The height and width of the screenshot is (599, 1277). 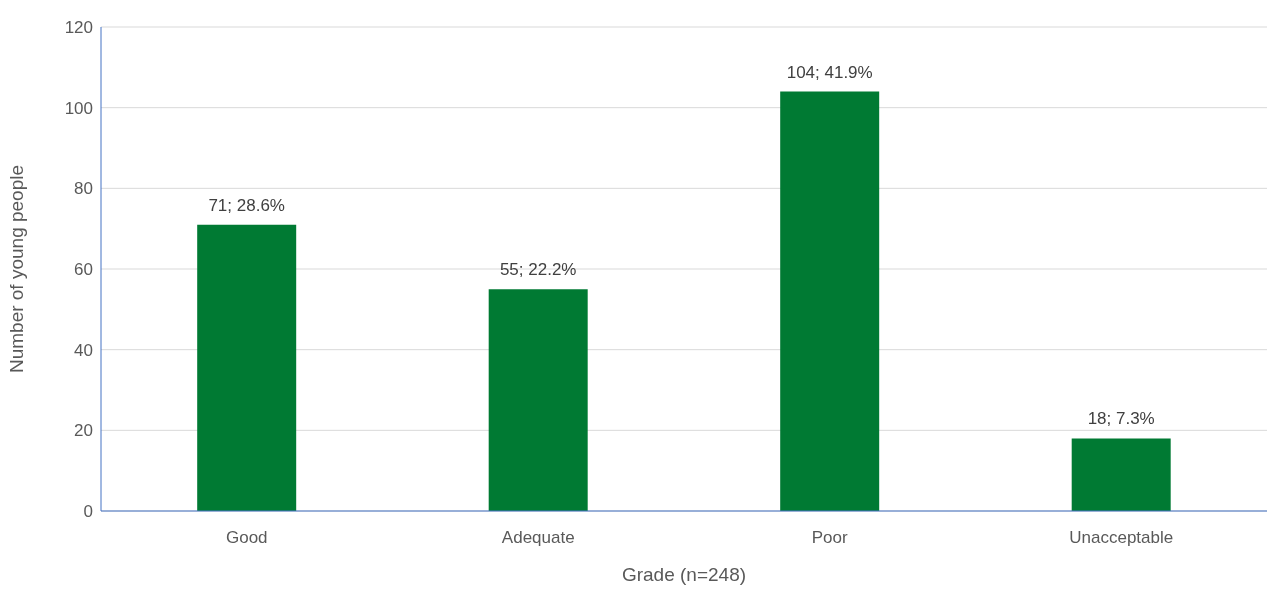 I want to click on y-tick-label: 60, so click(x=83, y=270).